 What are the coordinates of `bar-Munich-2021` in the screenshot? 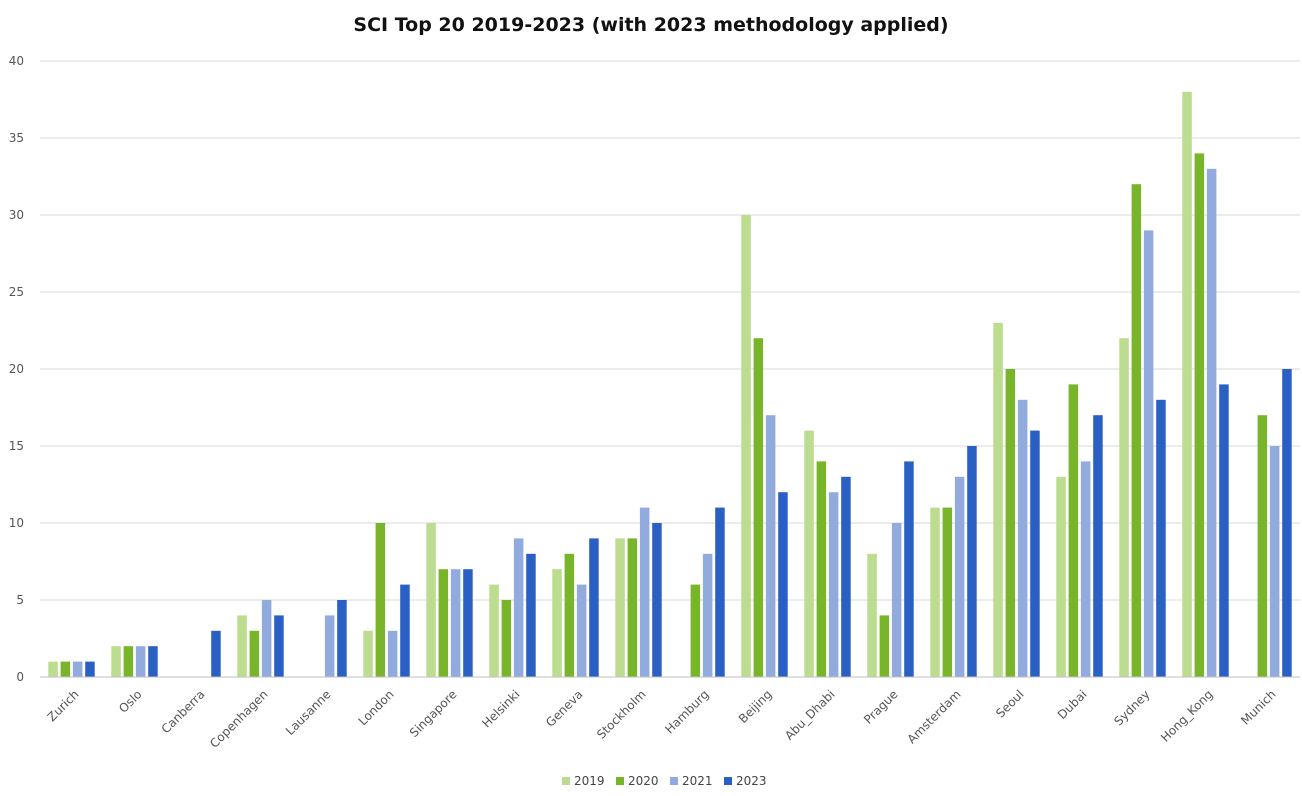 It's located at (1274, 561).